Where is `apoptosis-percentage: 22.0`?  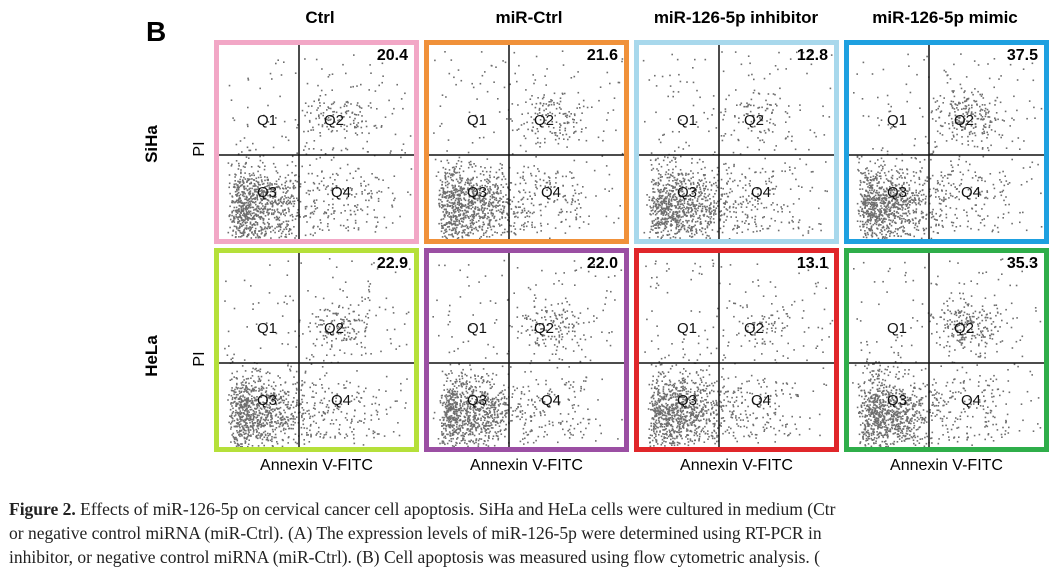
apoptosis-percentage: 22.0 is located at coordinates (602, 263).